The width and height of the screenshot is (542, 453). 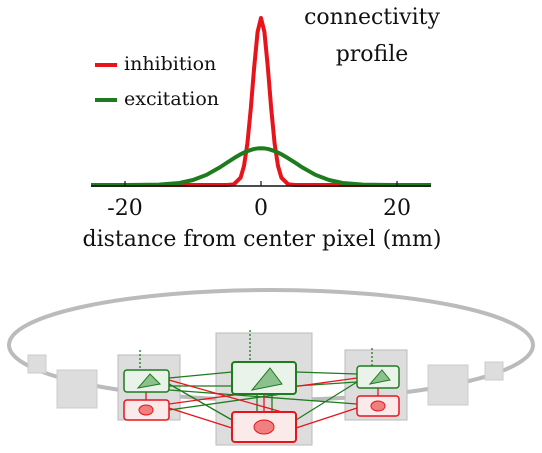 I want to click on chart-title: profile, so click(x=372, y=54).